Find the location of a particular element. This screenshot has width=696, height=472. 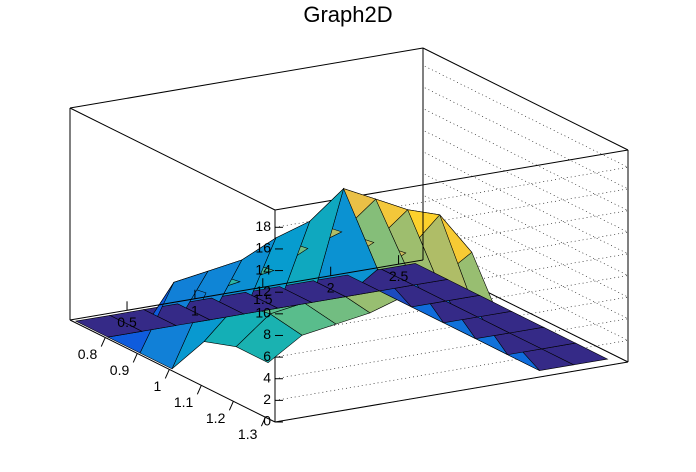

y-tick-label: 0.8 is located at coordinates (88, 354).